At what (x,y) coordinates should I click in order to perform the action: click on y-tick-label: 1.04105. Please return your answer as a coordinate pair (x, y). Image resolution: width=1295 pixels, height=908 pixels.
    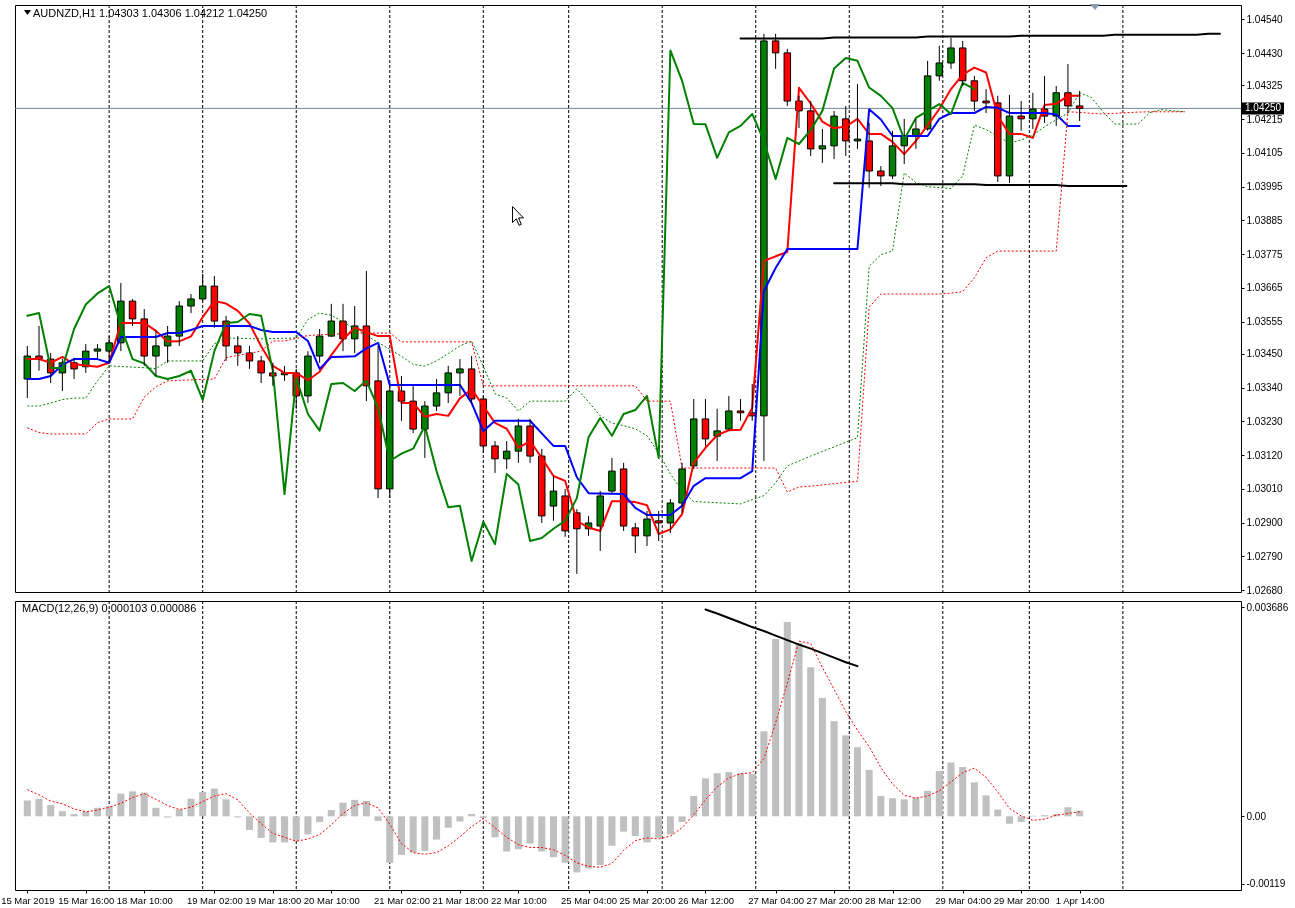
    Looking at the image, I should click on (1265, 153).